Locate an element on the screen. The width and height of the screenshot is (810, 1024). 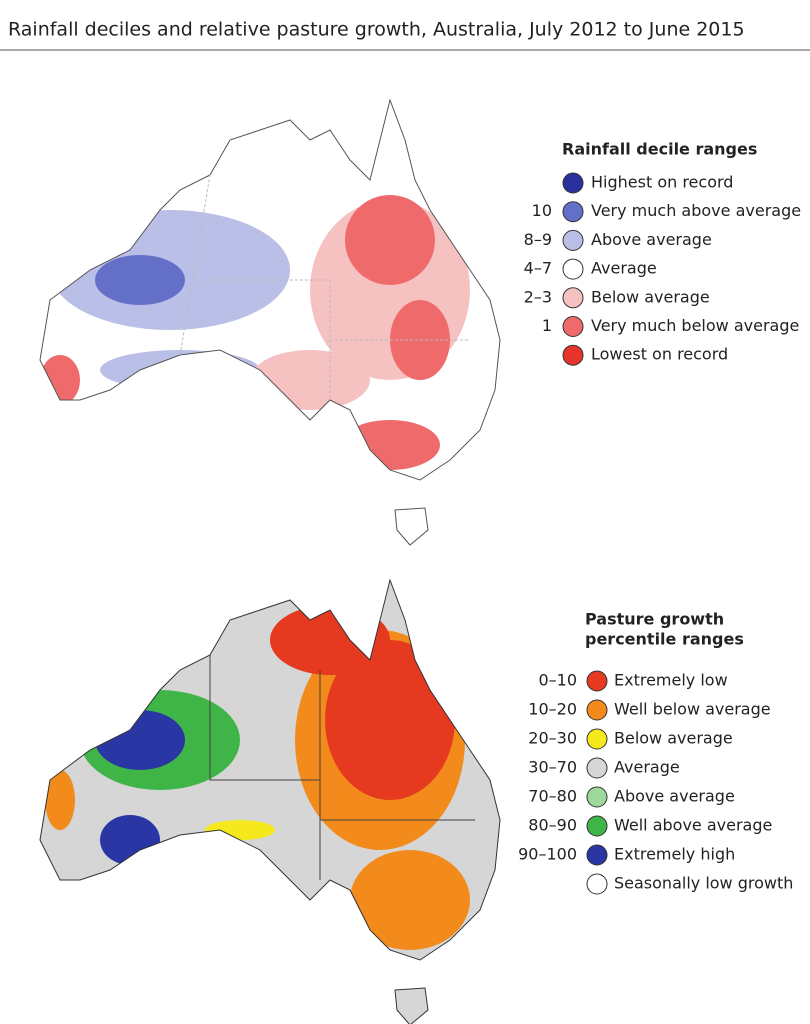
legend-label: Lowest on record is located at coordinates (659, 354).